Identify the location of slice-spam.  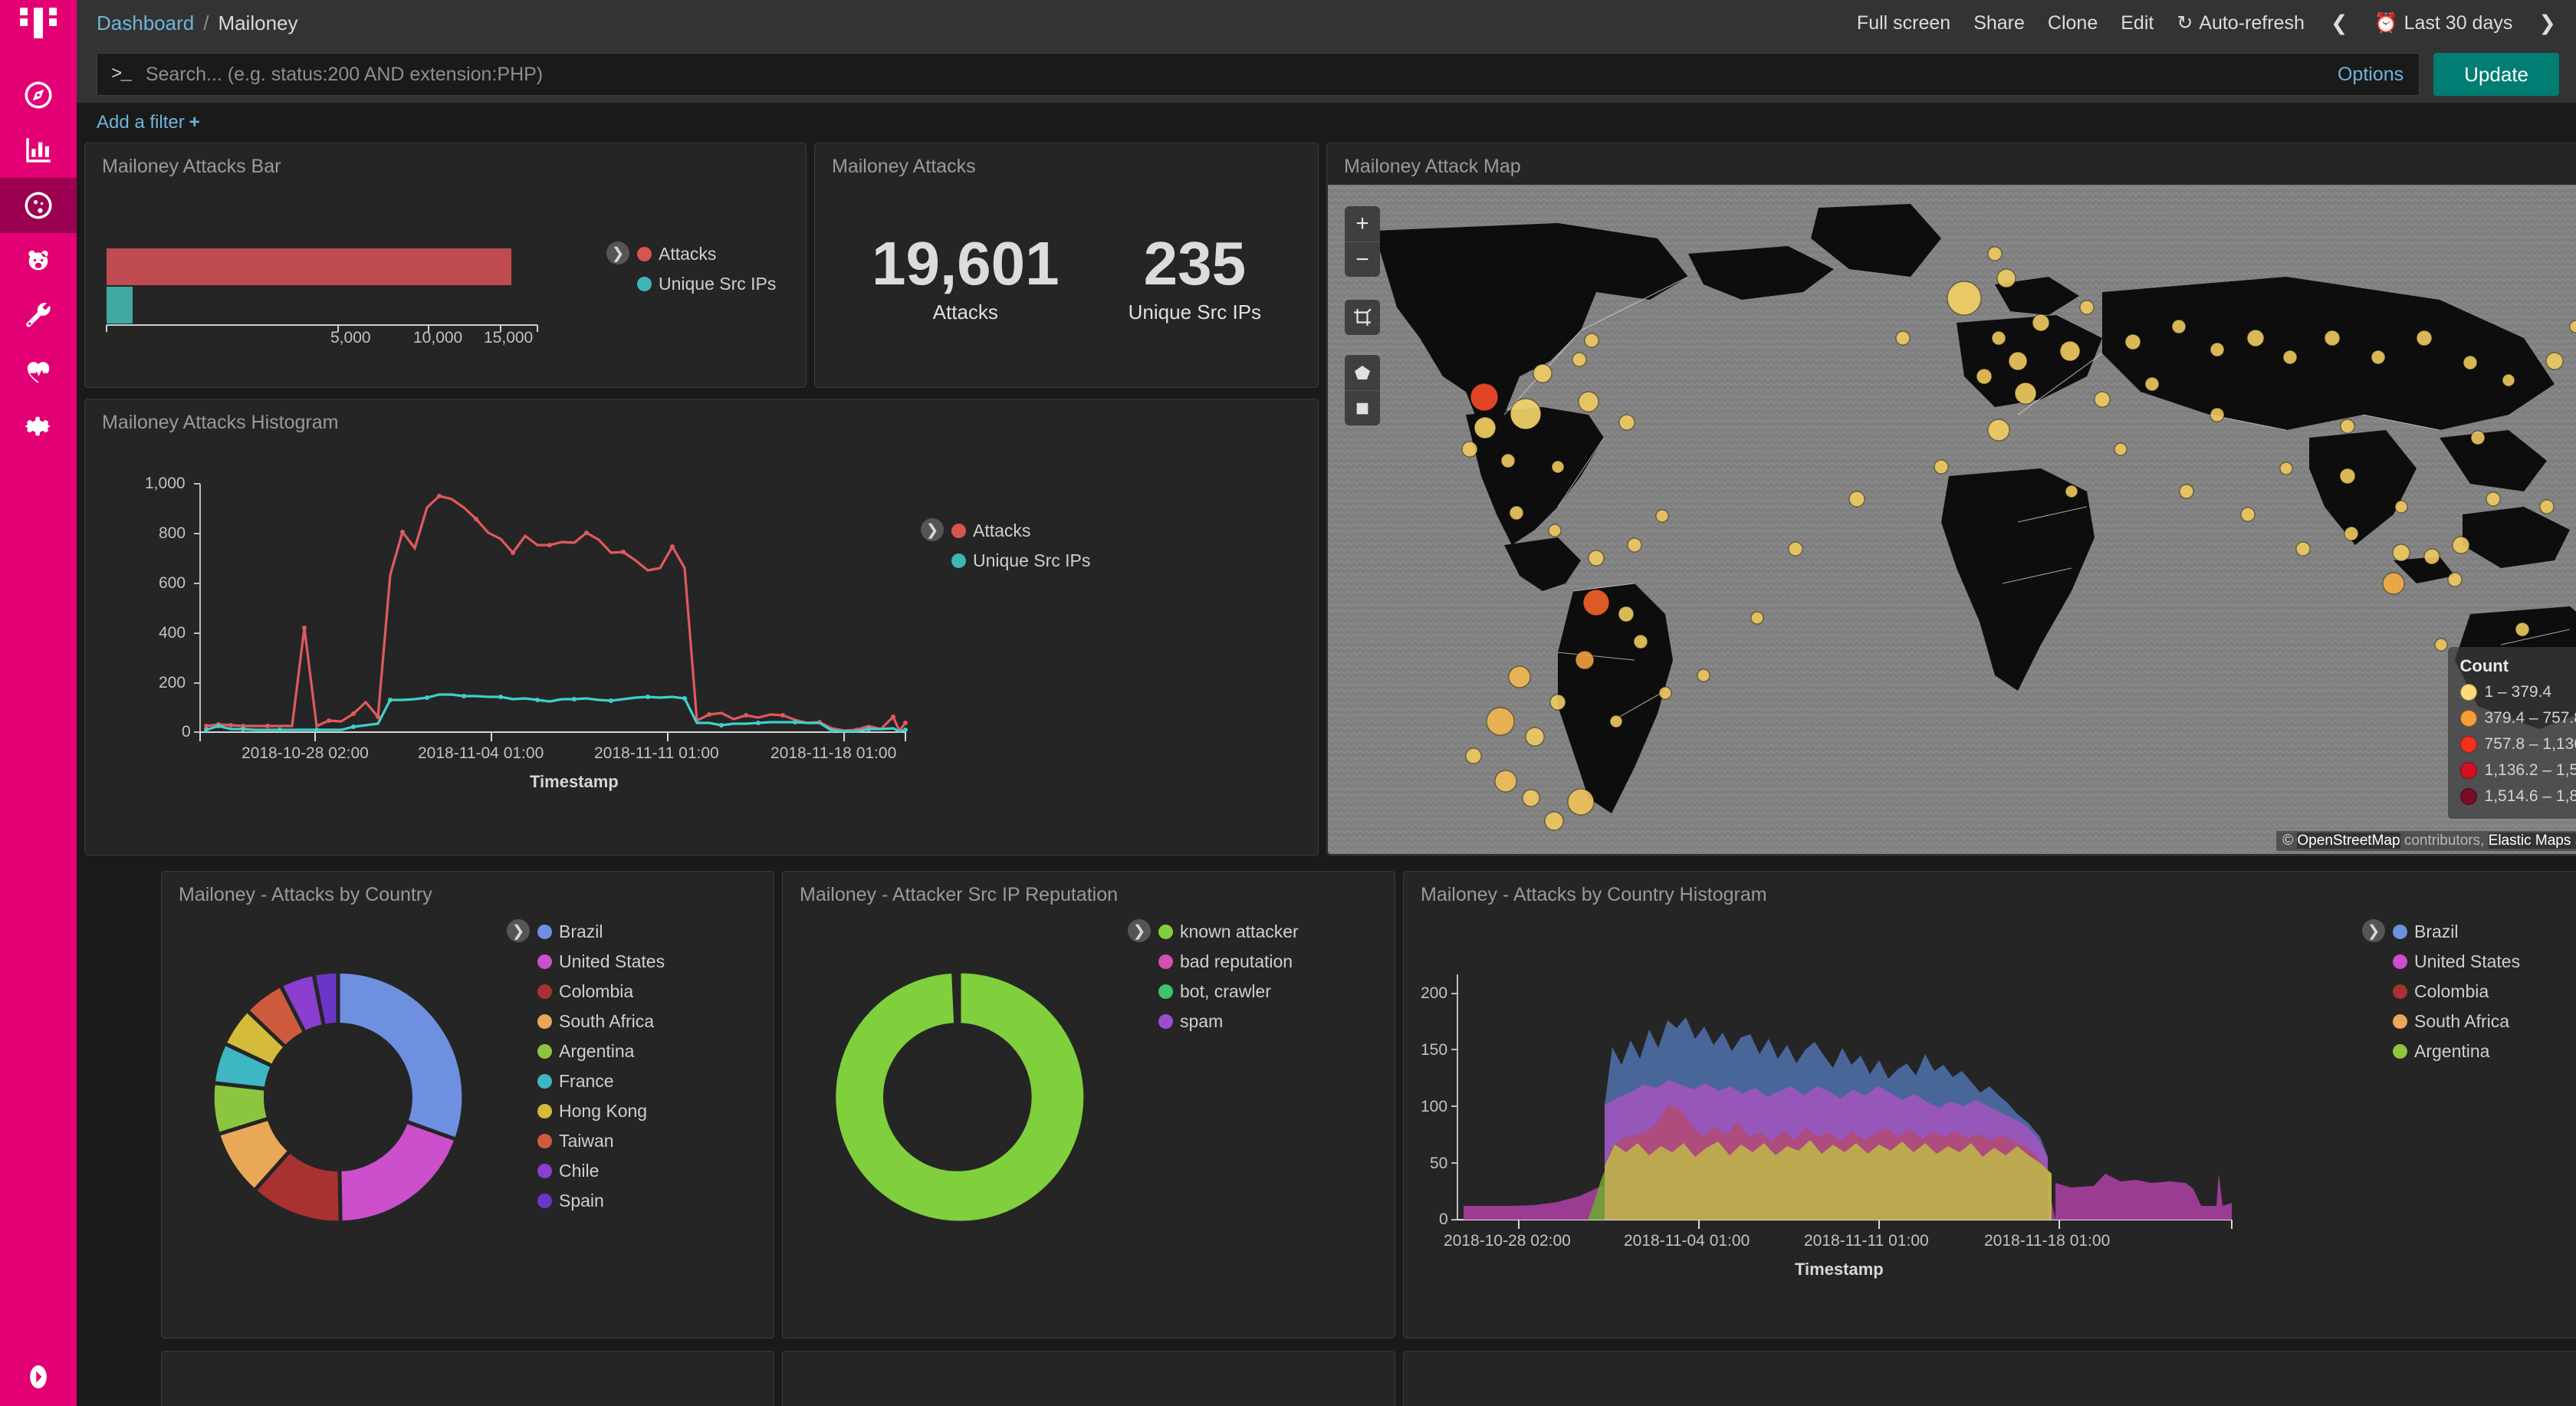
(958, 998).